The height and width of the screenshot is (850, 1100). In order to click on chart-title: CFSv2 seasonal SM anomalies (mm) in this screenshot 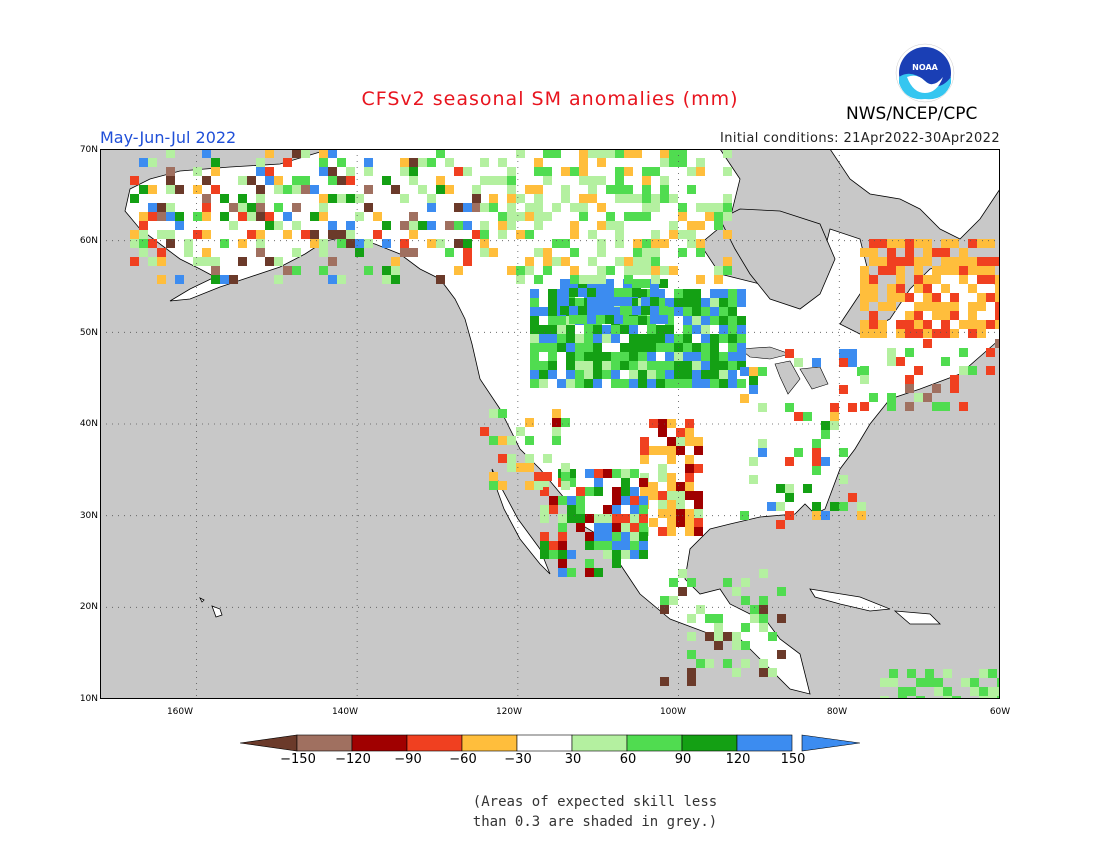, I will do `click(550, 99)`.